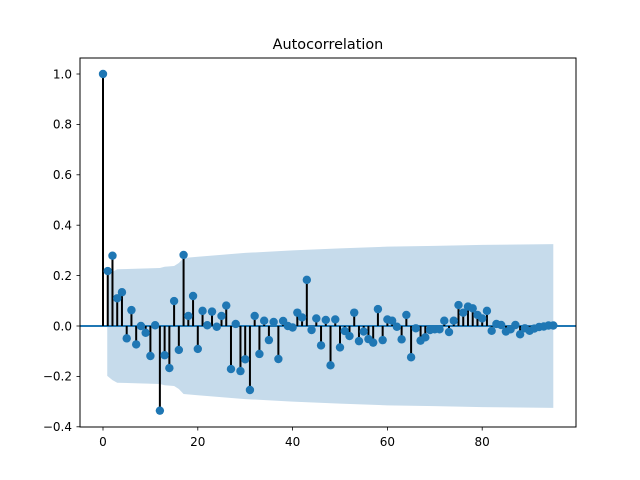 This screenshot has width=640, height=480. What do you see at coordinates (62, 226) in the screenshot?
I see `y-tick-label: 0.4` at bounding box center [62, 226].